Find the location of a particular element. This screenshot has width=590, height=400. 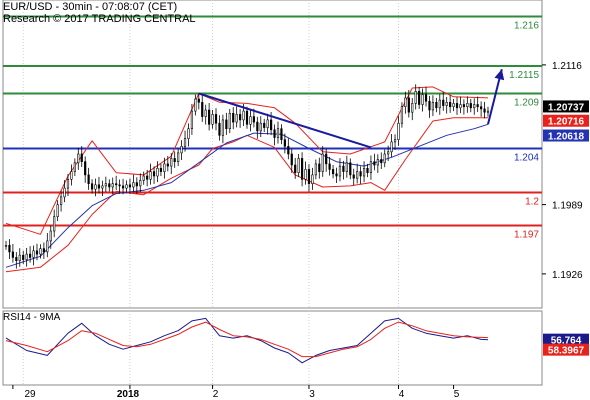

chart-copyright: Research © 2017 TRADING CENTRAL is located at coordinates (99, 19).